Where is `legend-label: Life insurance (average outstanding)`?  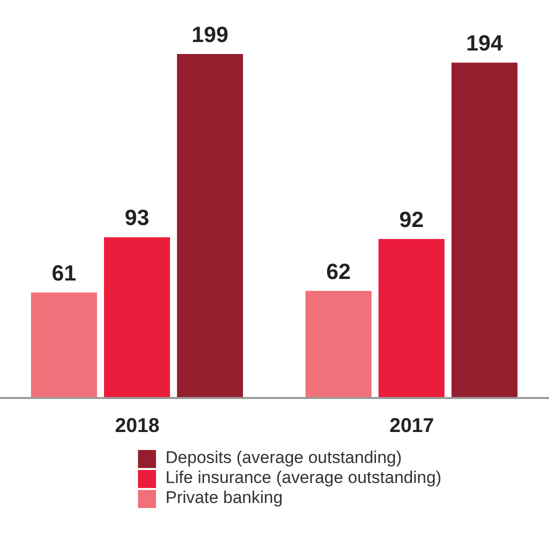 legend-label: Life insurance (average outstanding) is located at coordinates (304, 477).